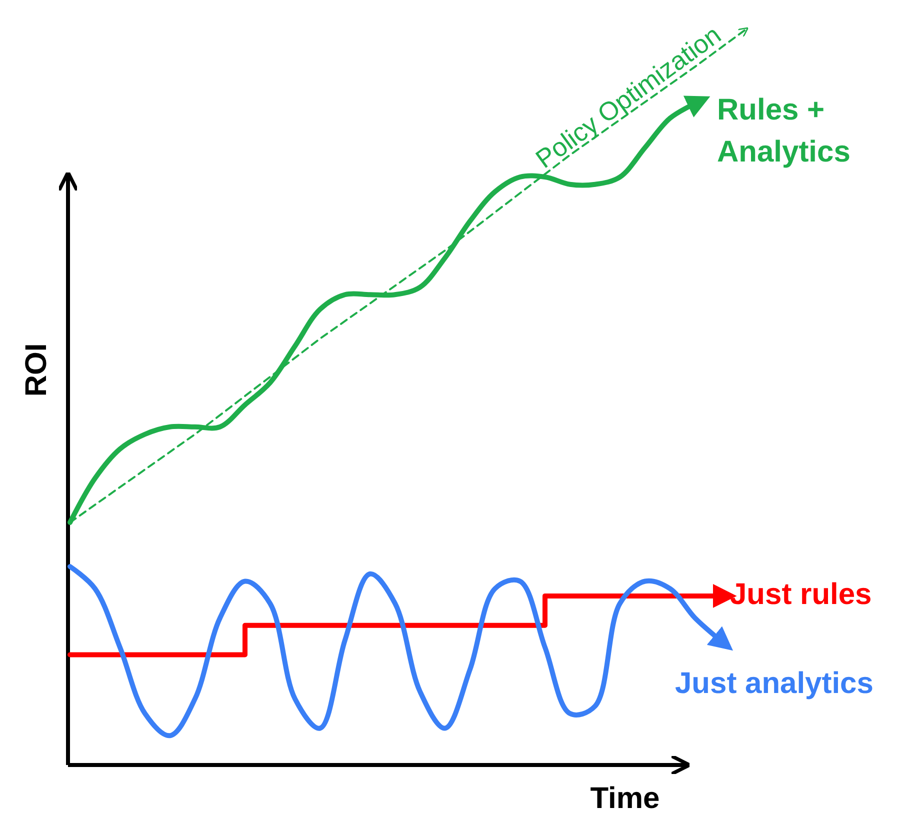 The width and height of the screenshot is (916, 813). I want to click on series-label: Just analytics, so click(774, 683).